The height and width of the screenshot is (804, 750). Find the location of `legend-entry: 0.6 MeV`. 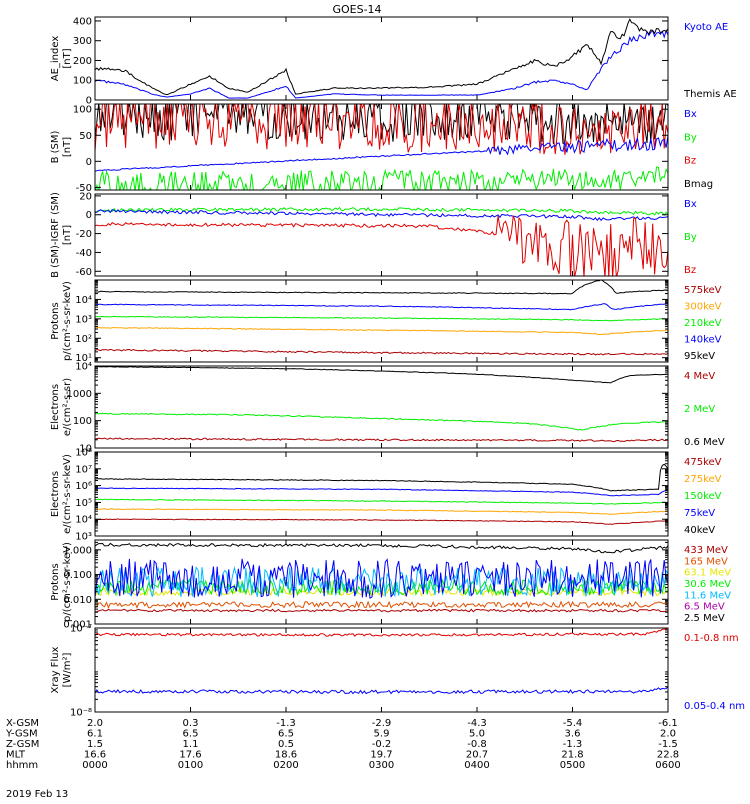

legend-entry: 0.6 MeV is located at coordinates (704, 442).